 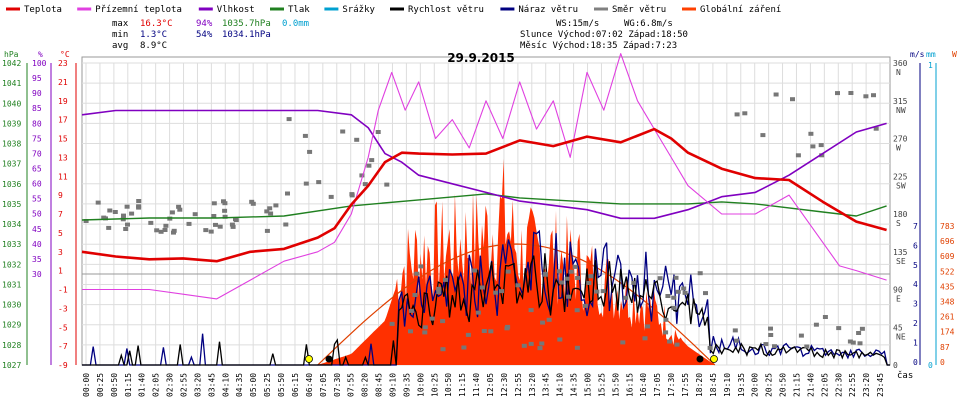 What do you see at coordinates (643, 385) in the screenshot?
I see `x-tick: 16:40` at bounding box center [643, 385].